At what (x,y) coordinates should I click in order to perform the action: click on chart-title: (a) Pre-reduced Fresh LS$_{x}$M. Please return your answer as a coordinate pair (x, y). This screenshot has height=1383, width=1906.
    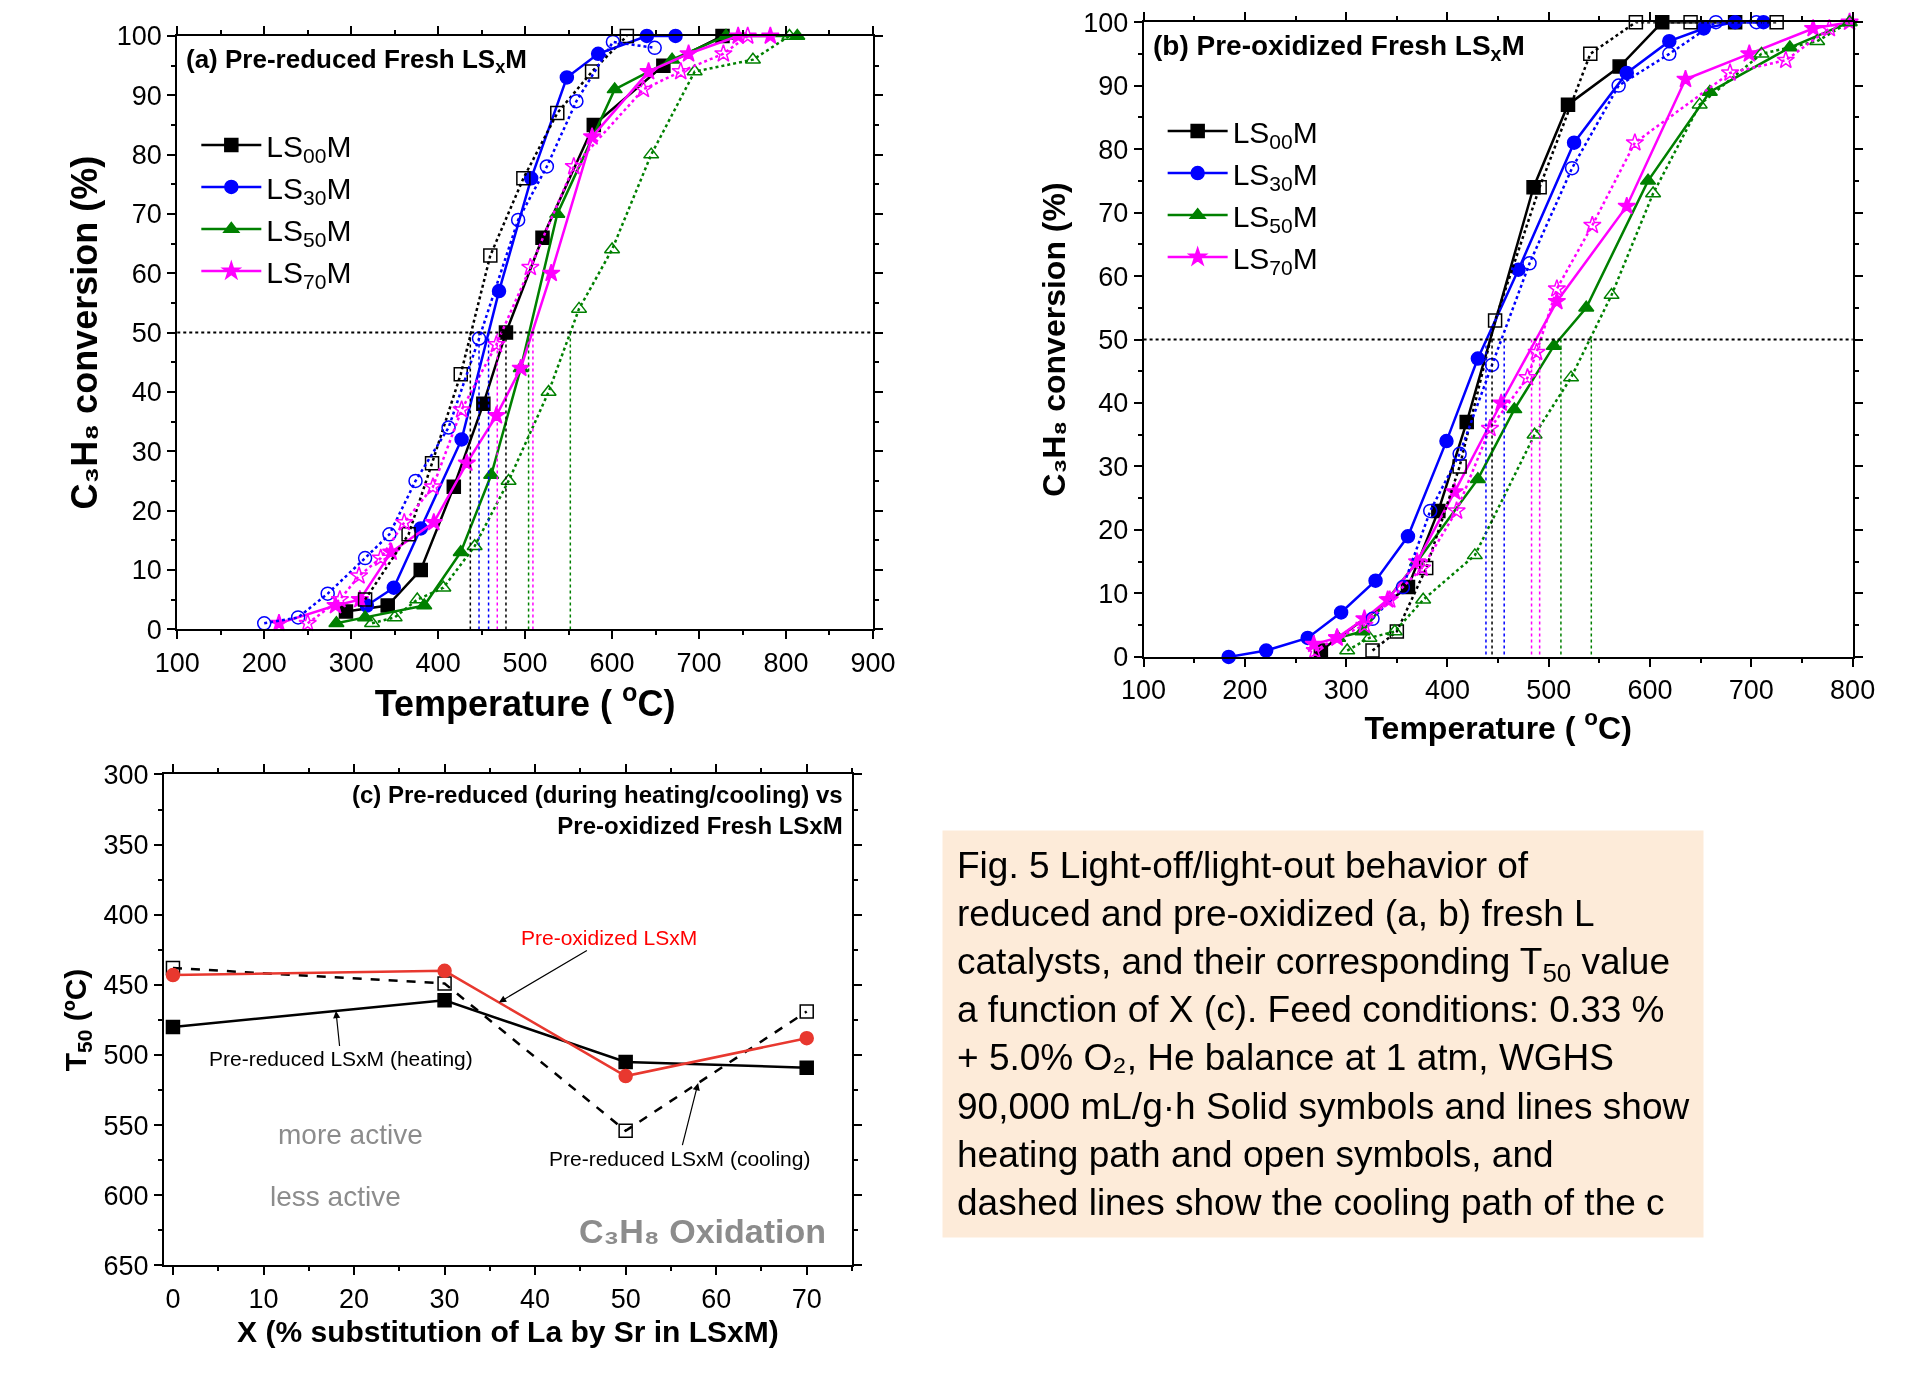
    Looking at the image, I should click on (356, 61).